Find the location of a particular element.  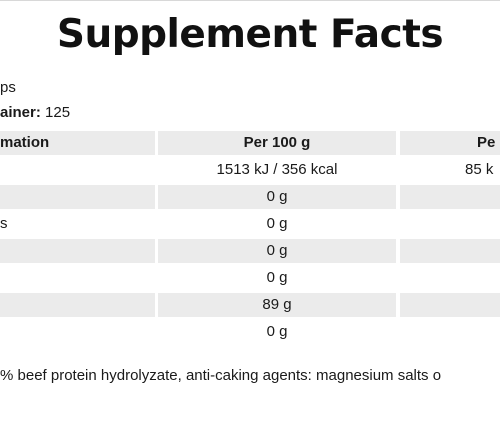

table-row: s 0 g is located at coordinates (250, 225).